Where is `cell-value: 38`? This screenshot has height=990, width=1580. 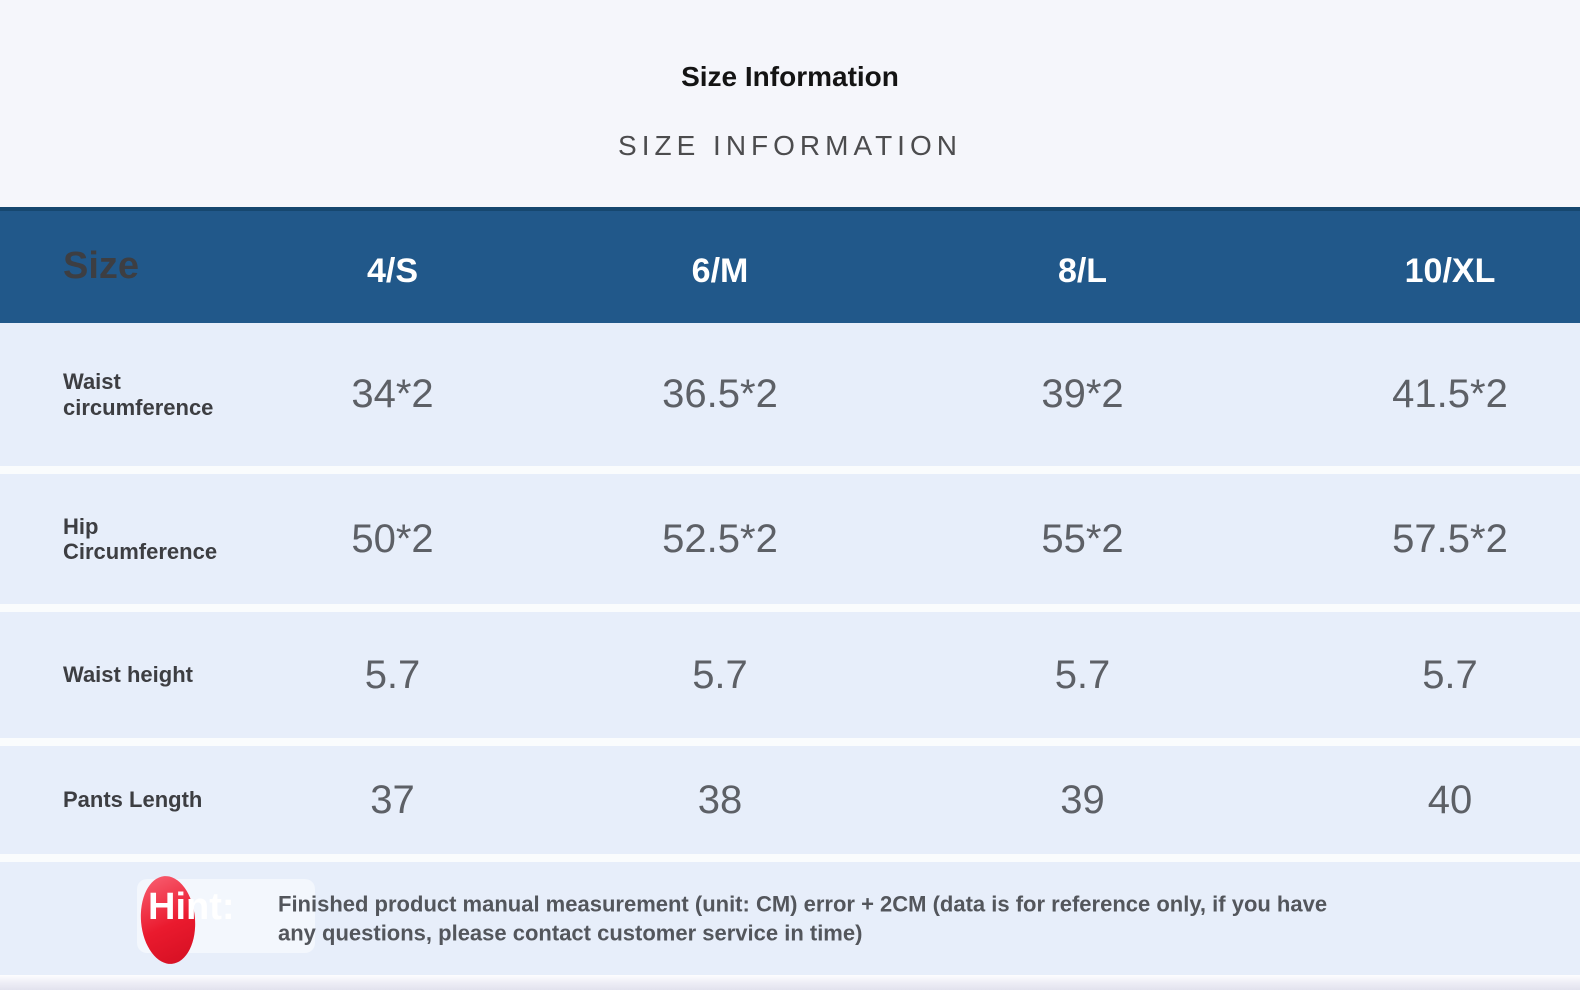
cell-value: 38 is located at coordinates (720, 799).